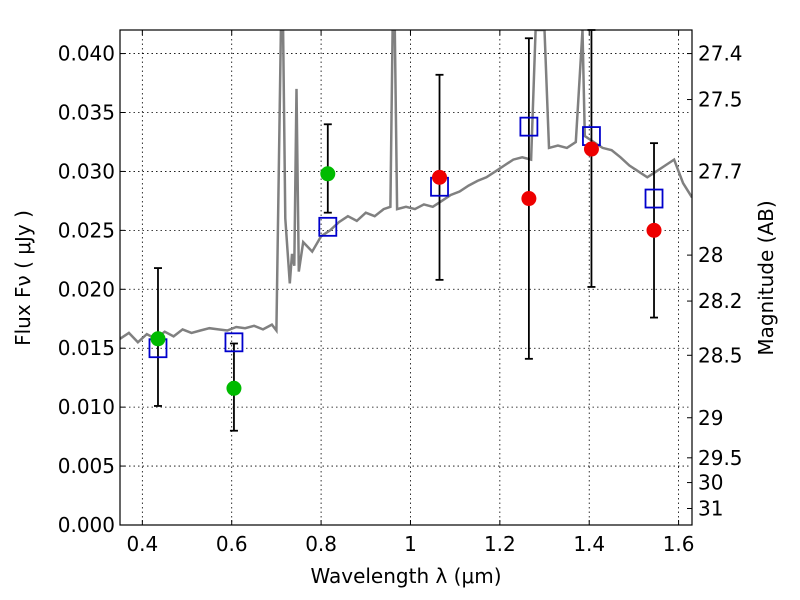  What do you see at coordinates (720, 54) in the screenshot?
I see `right-tick-label: 27.4` at bounding box center [720, 54].